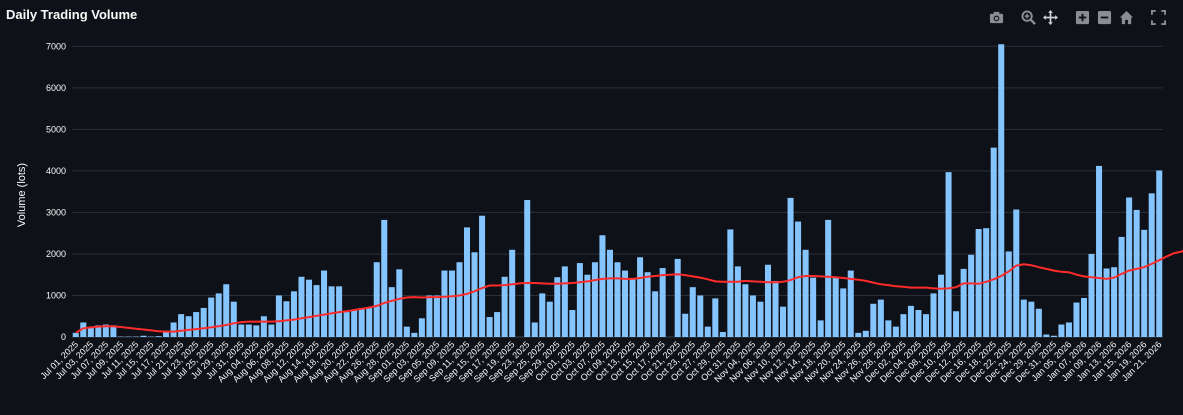  I want to click on pan-icon, so click(1050, 17).